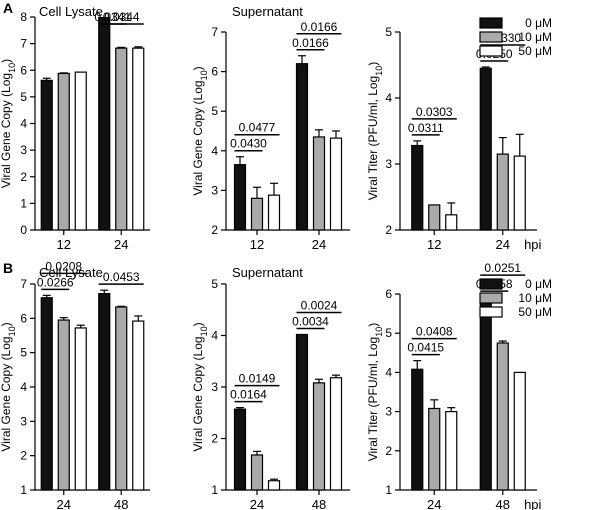 The height and width of the screenshot is (510, 594). Describe the element at coordinates (267, 272) in the screenshot. I see `chart-title: Supernatant` at that location.